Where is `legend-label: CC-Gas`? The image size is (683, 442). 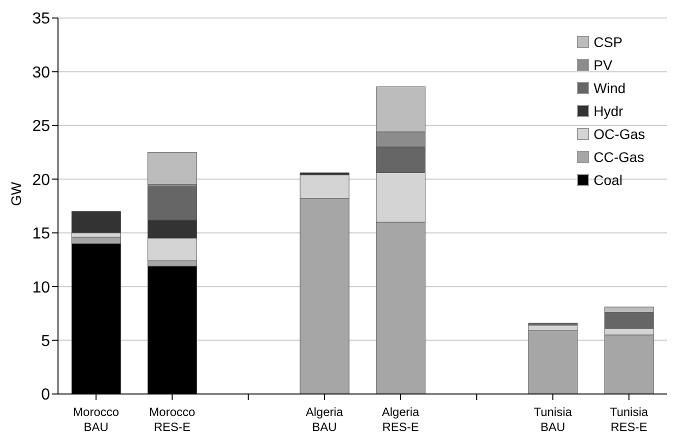
legend-label: CC-Gas is located at coordinates (619, 156).